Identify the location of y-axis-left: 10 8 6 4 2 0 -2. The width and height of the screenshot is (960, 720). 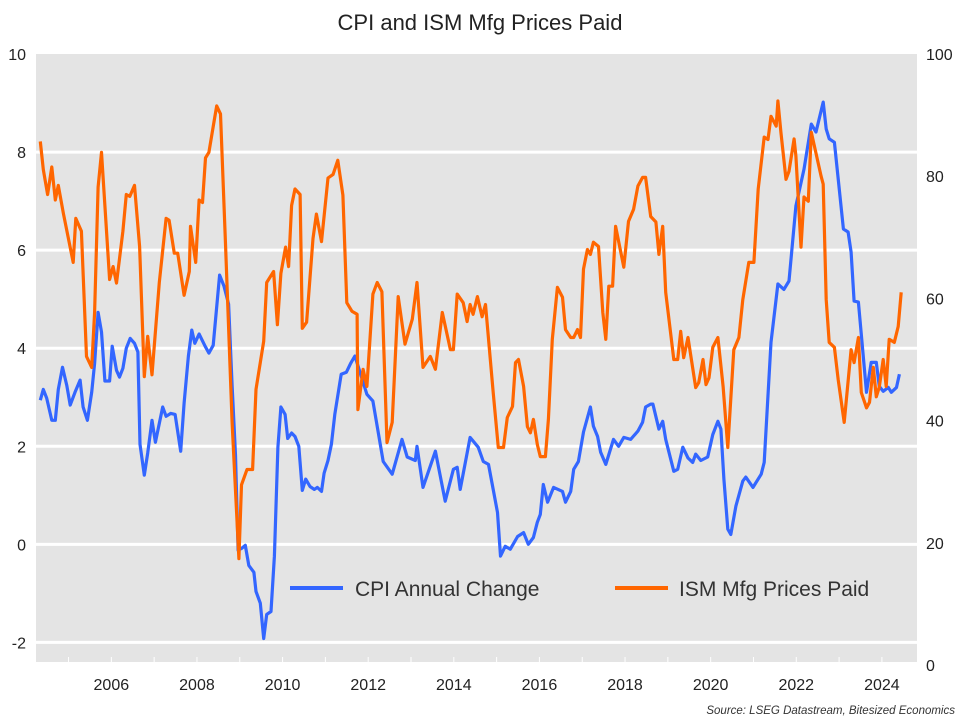
(17, 349).